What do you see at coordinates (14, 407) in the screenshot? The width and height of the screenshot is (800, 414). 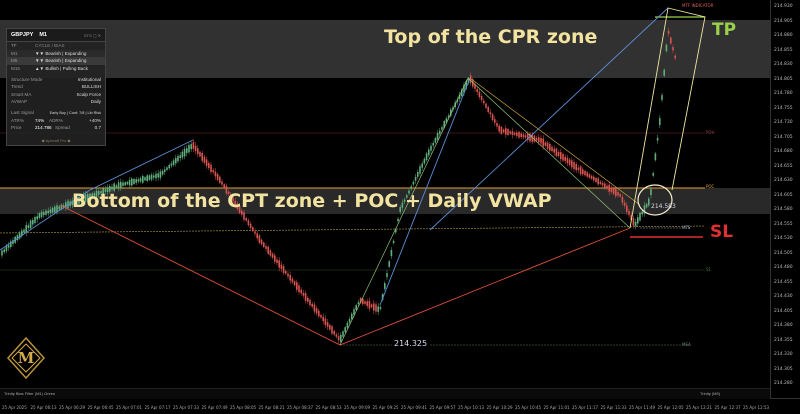 I see `time-axis-tick: 25 Apr 2025` at bounding box center [14, 407].